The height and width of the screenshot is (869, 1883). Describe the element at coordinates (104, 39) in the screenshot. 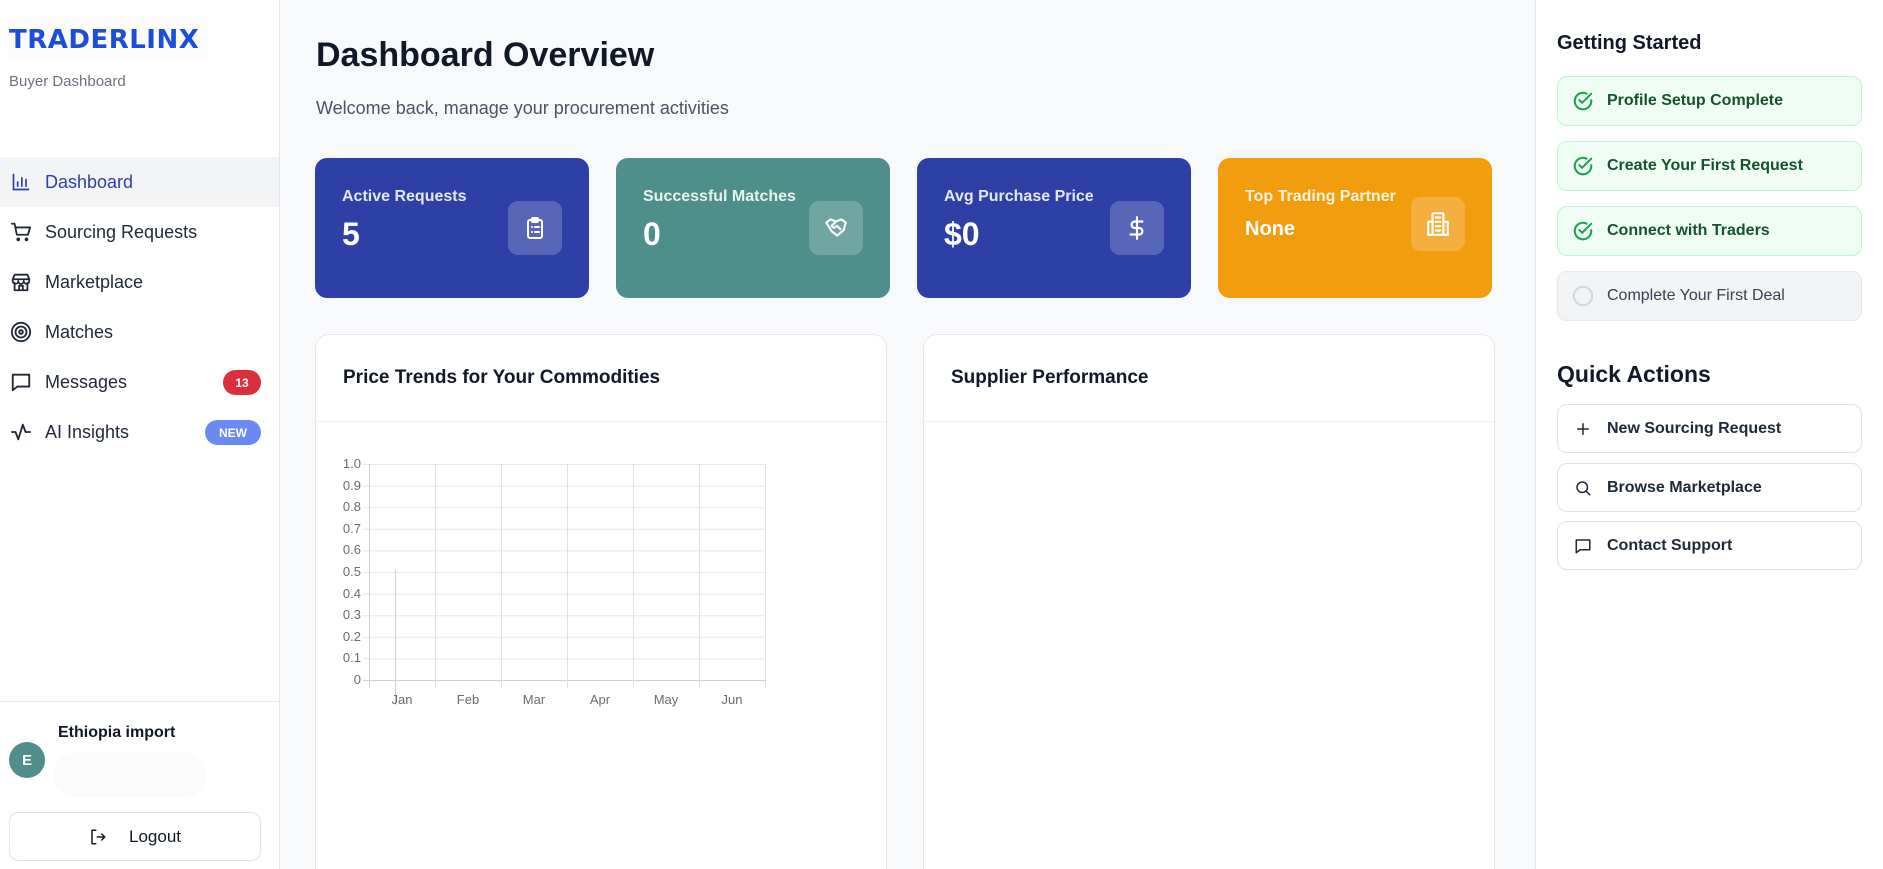

I see `logo-text: TRADERLINX` at that location.